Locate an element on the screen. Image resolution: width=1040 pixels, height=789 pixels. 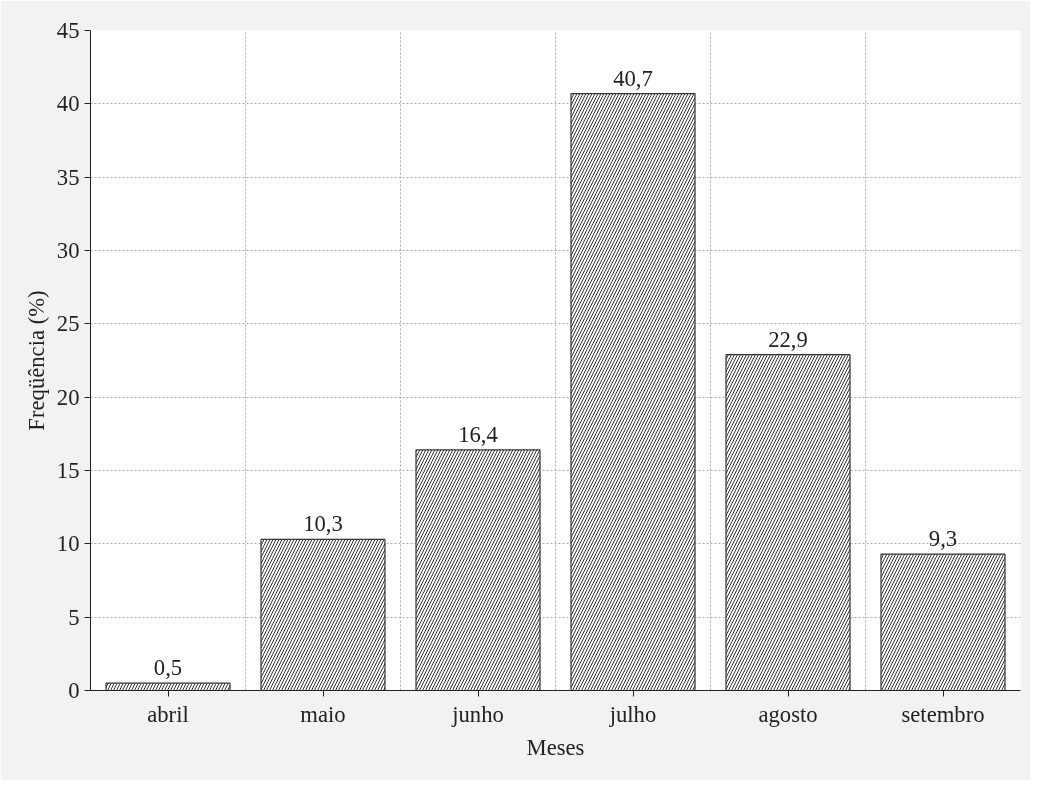
x-tick-label: maio is located at coordinates (323, 714).